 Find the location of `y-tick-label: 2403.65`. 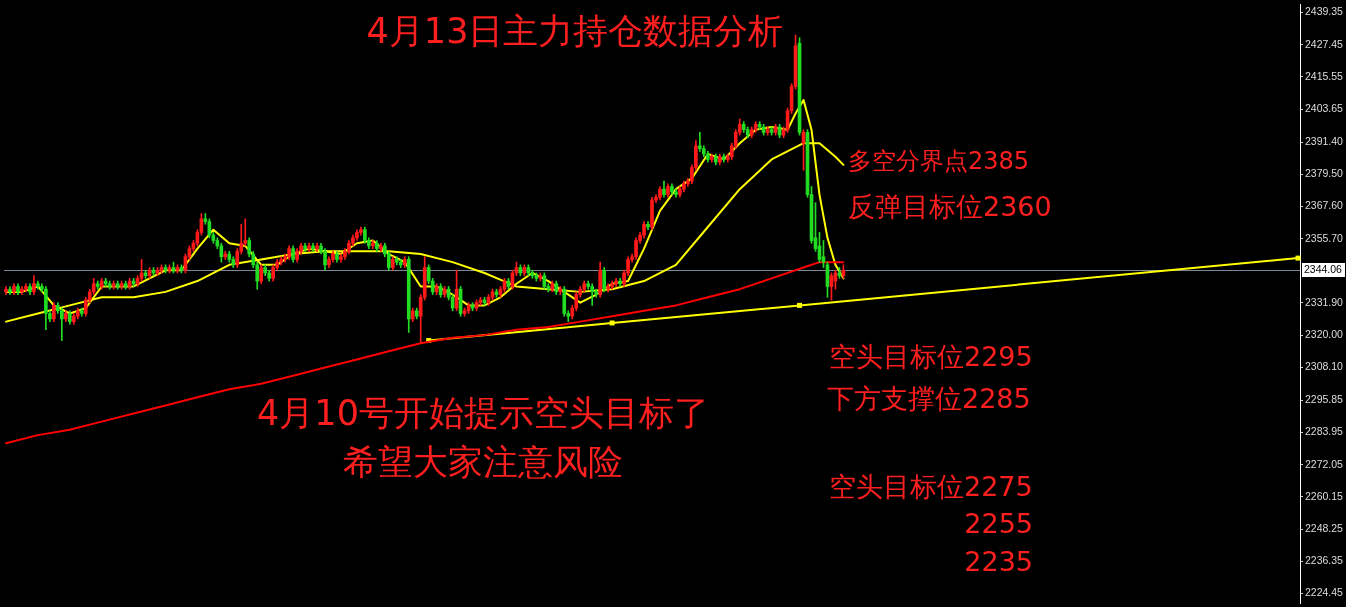

y-tick-label: 2403.65 is located at coordinates (1324, 107).